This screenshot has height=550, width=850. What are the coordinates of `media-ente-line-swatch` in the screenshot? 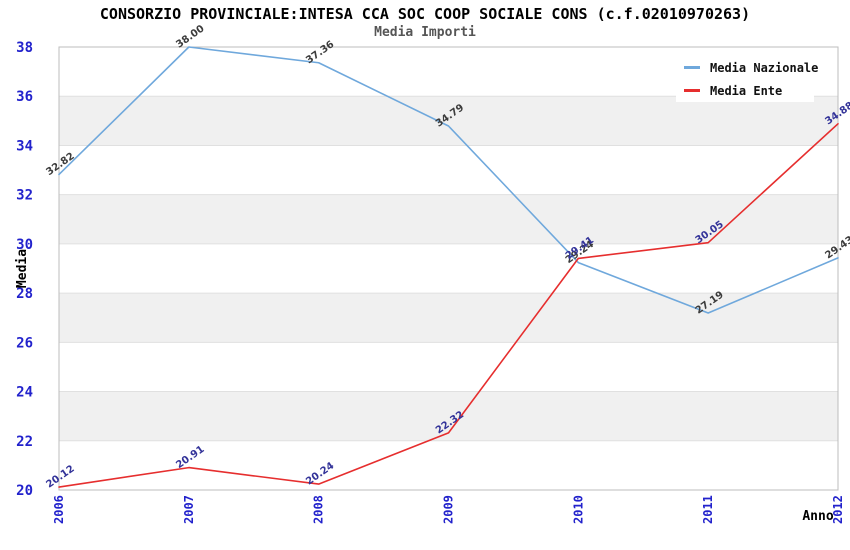 It's located at (692, 90).